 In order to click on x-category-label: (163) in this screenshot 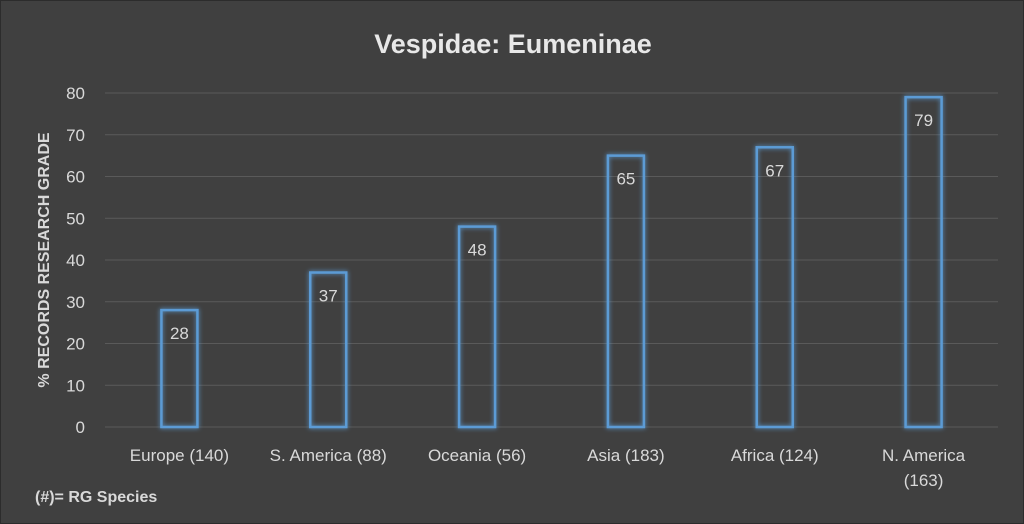, I will do `click(924, 480)`.